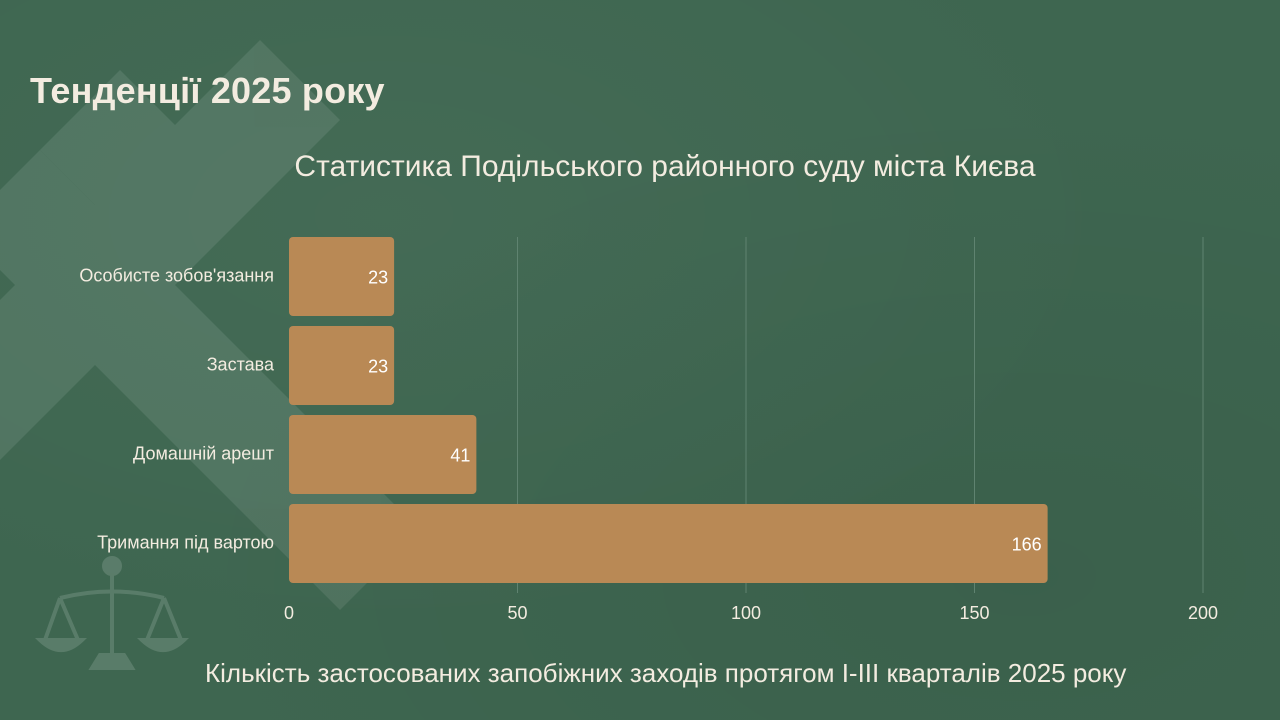 The image size is (1280, 720). Describe the element at coordinates (241, 365) in the screenshot. I see `category-label: Застава` at that location.